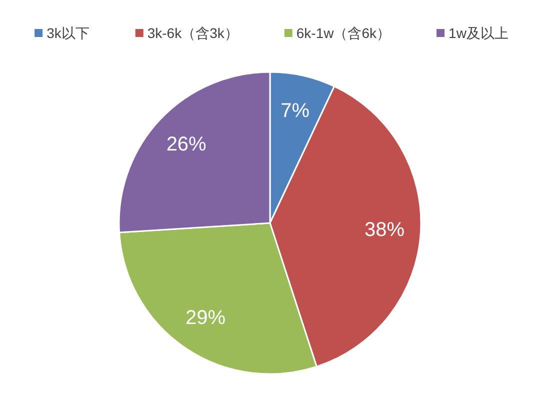  What do you see at coordinates (205, 317) in the screenshot?
I see `data-label: 29%` at bounding box center [205, 317].